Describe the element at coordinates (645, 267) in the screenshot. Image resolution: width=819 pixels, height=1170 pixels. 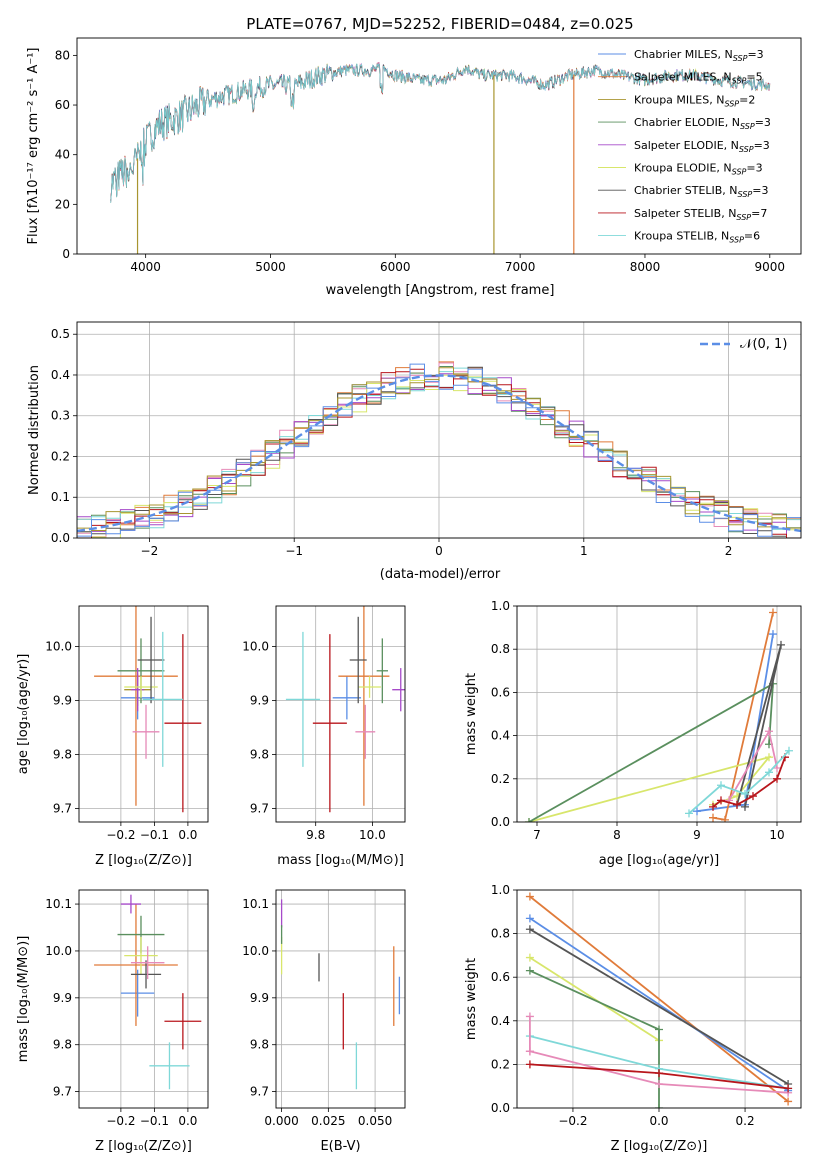
I see `x-tick-label: 8000` at that location.